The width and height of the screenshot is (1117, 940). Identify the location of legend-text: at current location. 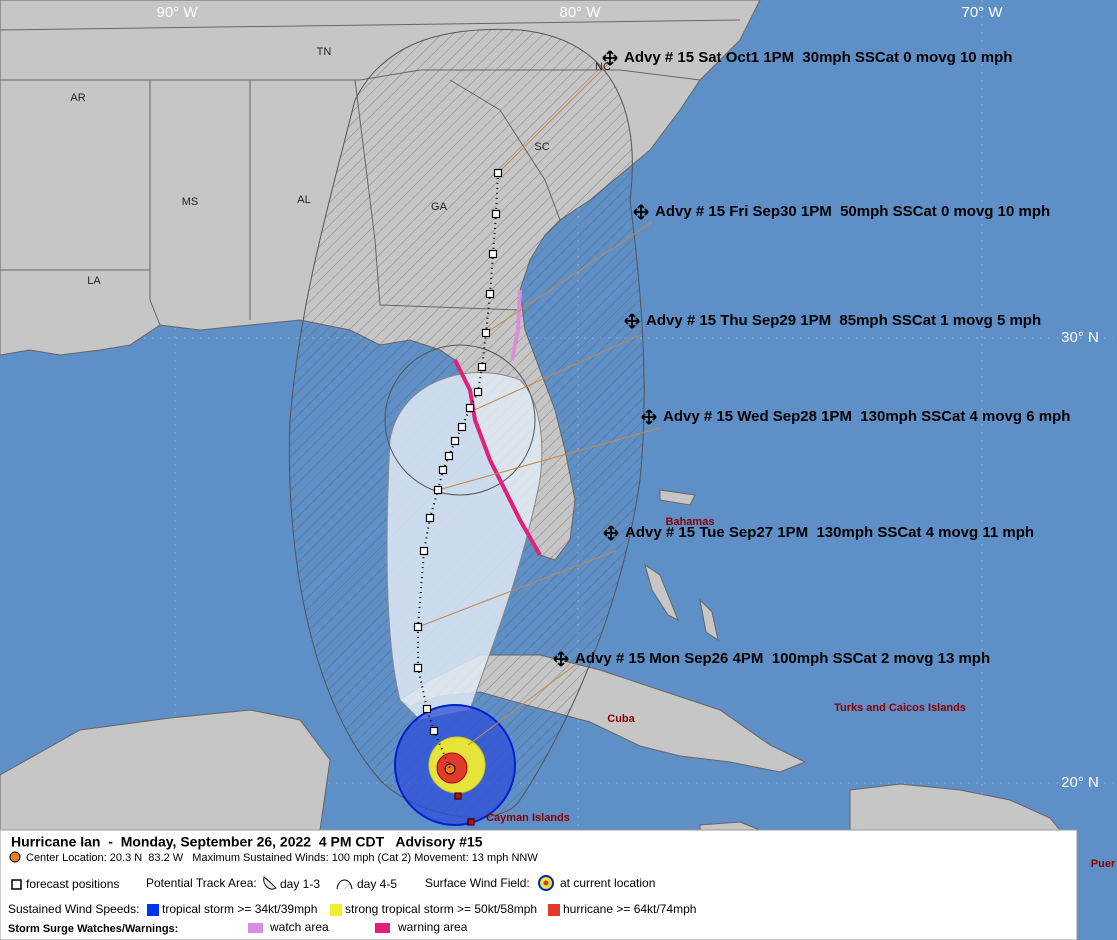
(607, 883).